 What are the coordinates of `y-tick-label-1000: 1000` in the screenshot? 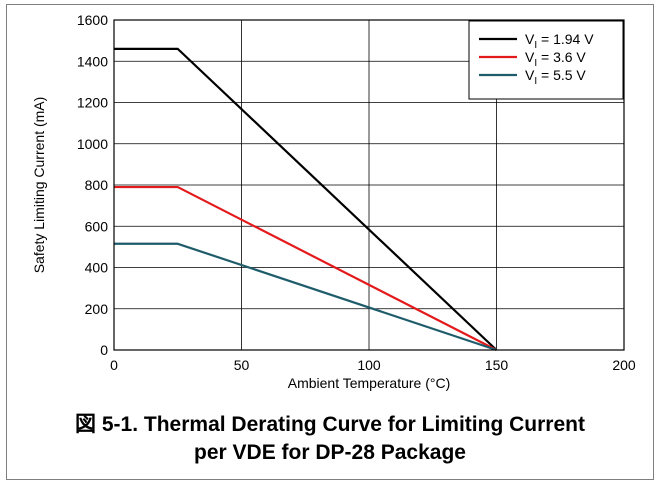 It's located at (92, 144).